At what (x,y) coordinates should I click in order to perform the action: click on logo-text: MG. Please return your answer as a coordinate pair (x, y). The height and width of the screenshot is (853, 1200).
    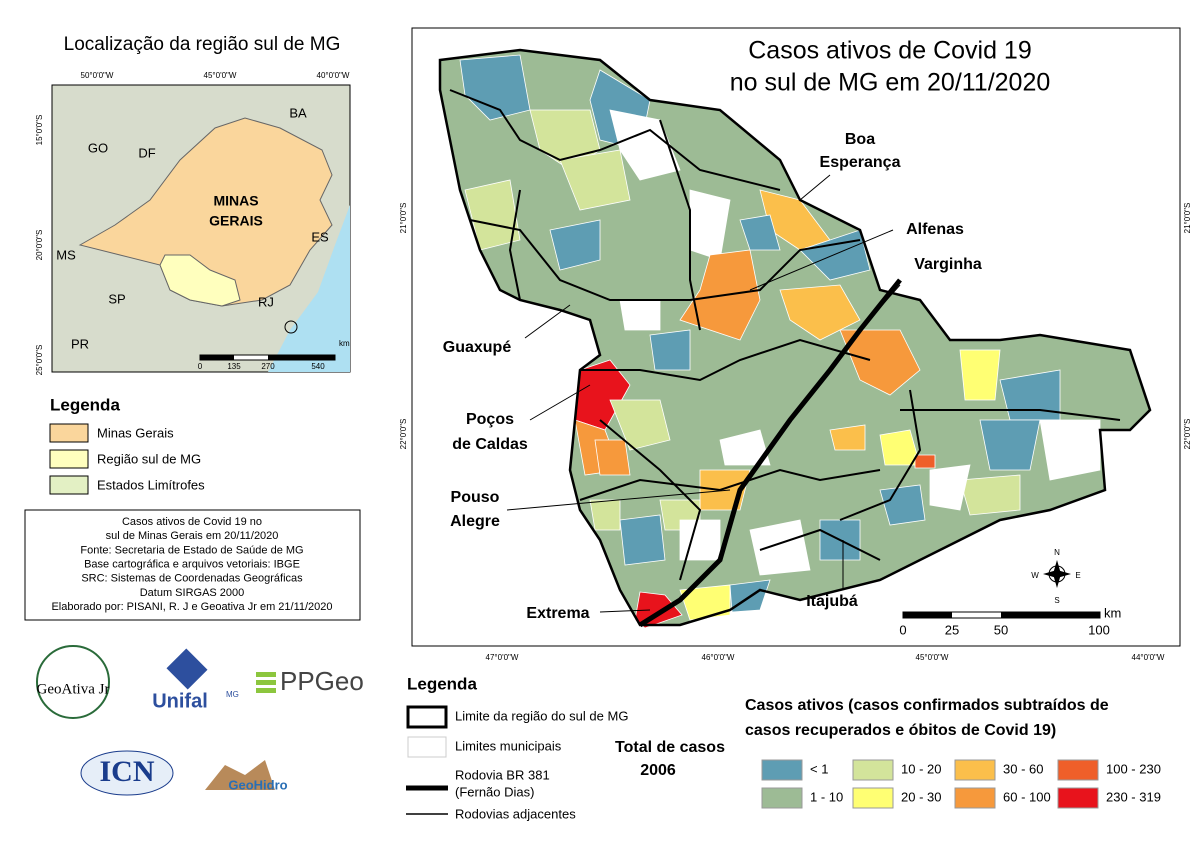
    Looking at the image, I should click on (232, 694).